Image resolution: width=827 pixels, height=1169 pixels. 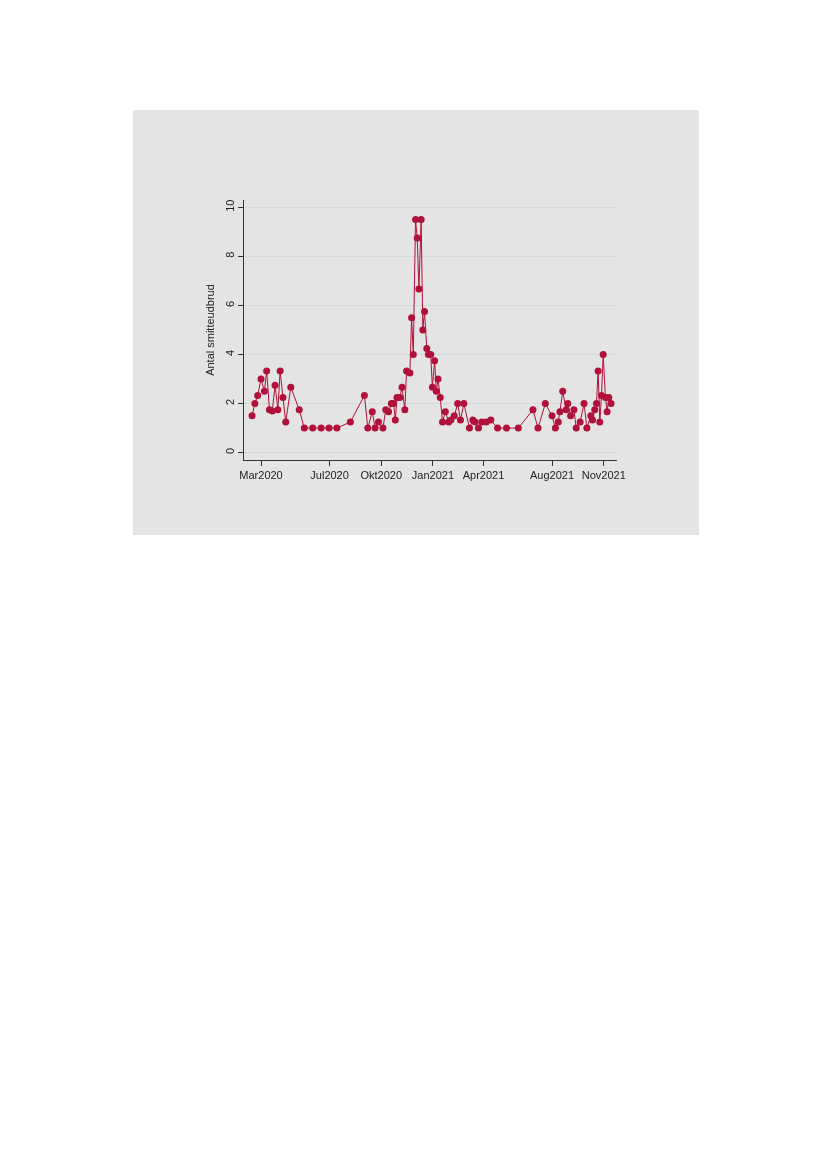 What do you see at coordinates (483, 475) in the screenshot?
I see `x-tick-label: Apr2021` at bounding box center [483, 475].